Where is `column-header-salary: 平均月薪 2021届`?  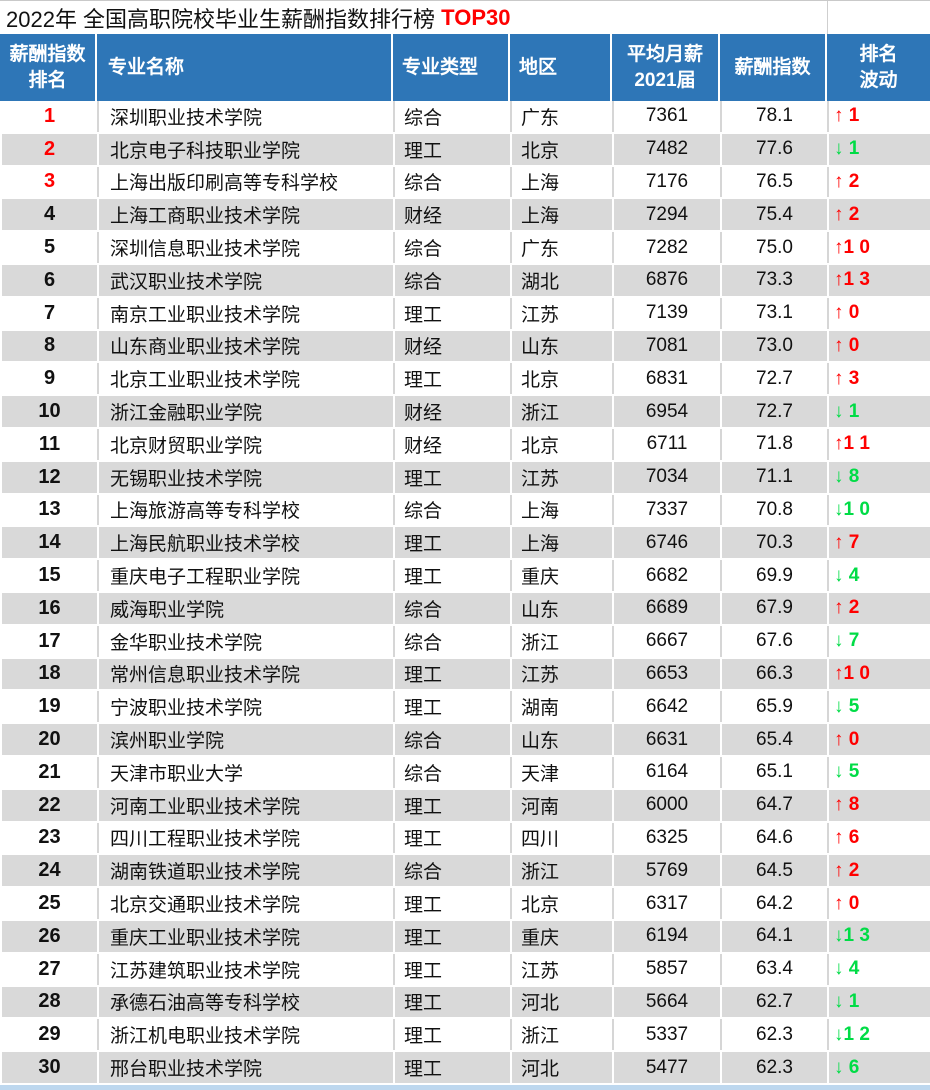
column-header-salary: 平均月薪 2021届 is located at coordinates (666, 67).